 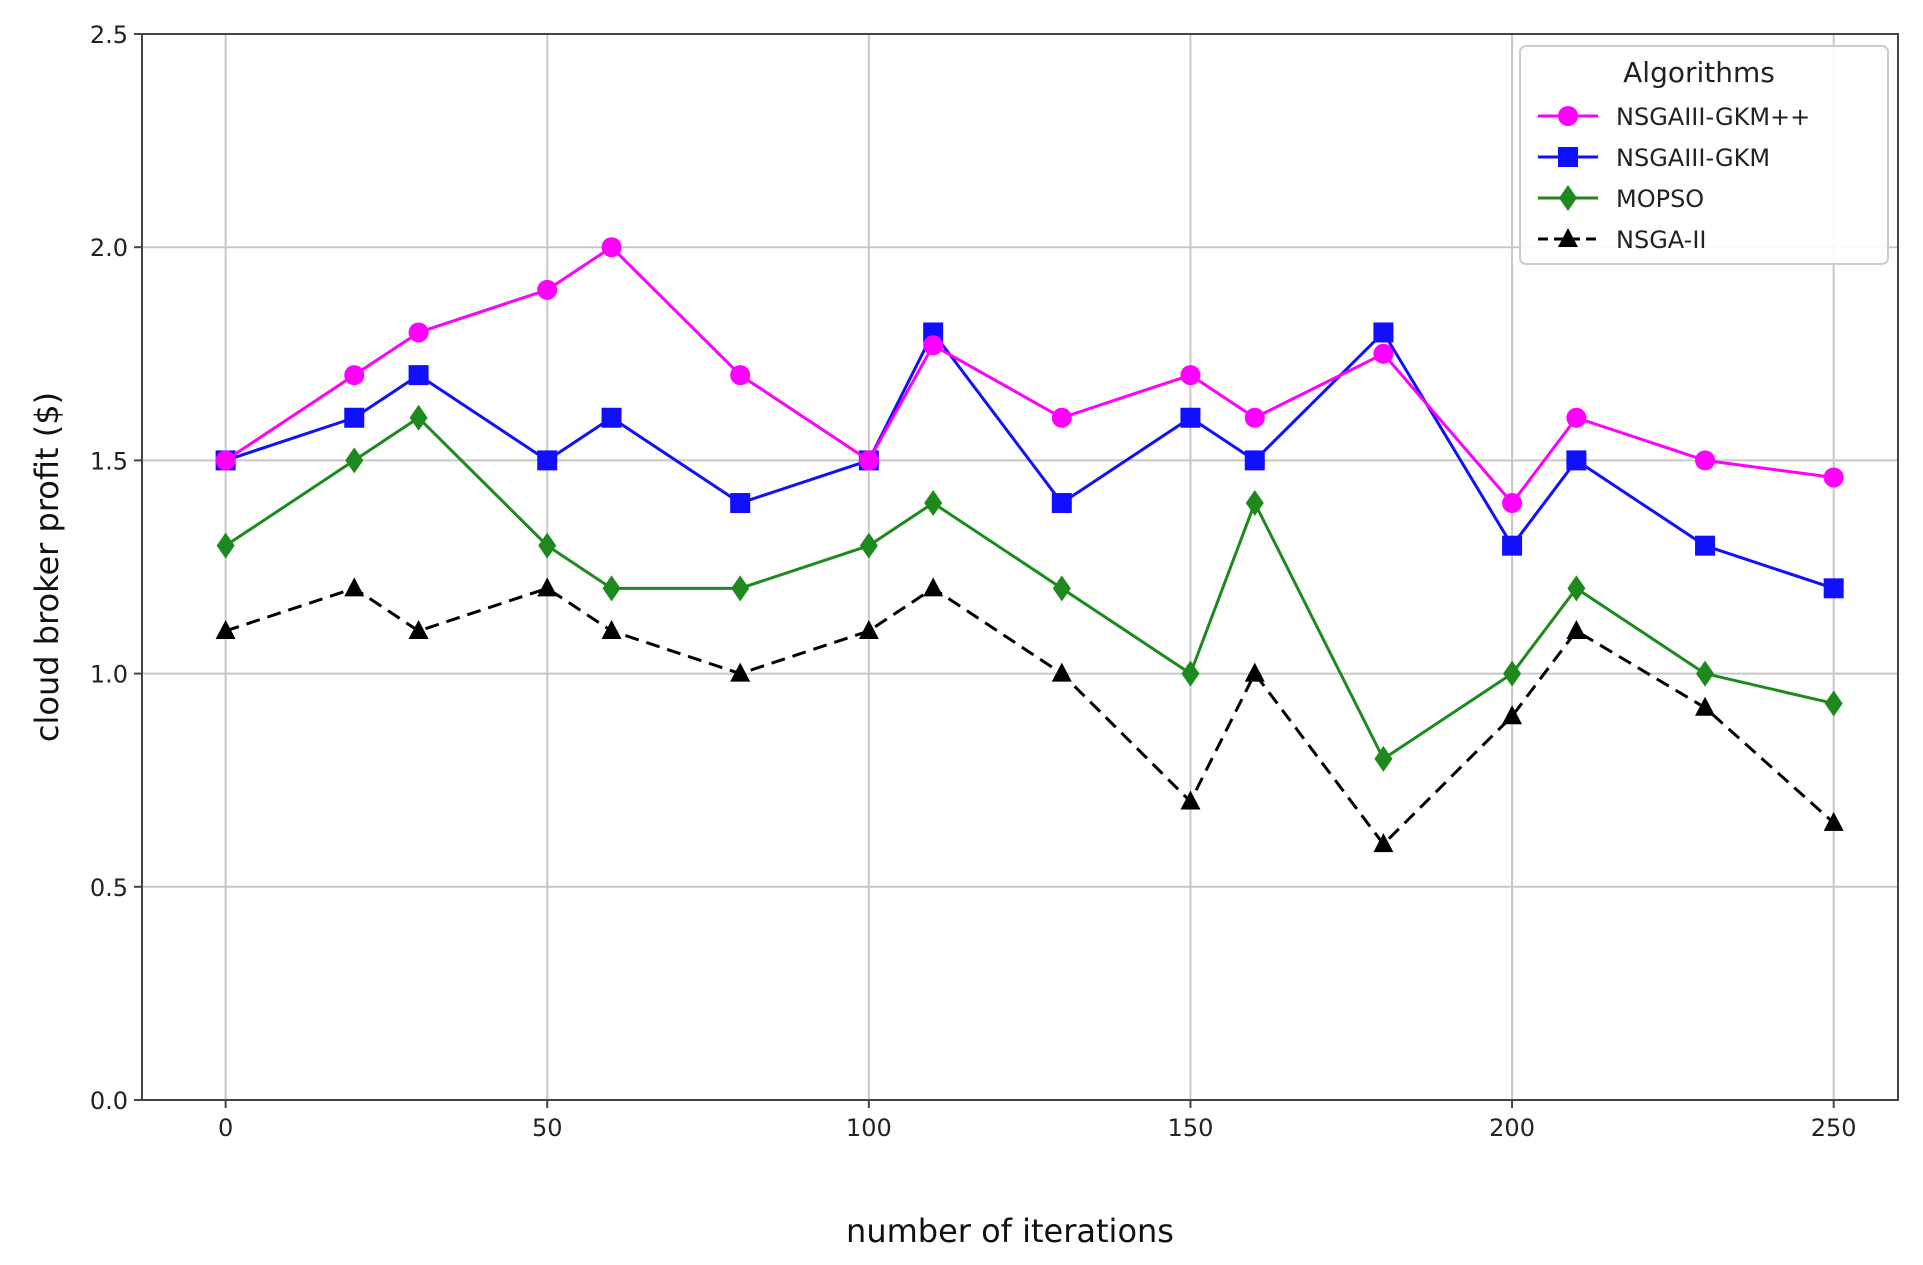 I want to click on x-tick-label: 150, so click(x=1191, y=1128).